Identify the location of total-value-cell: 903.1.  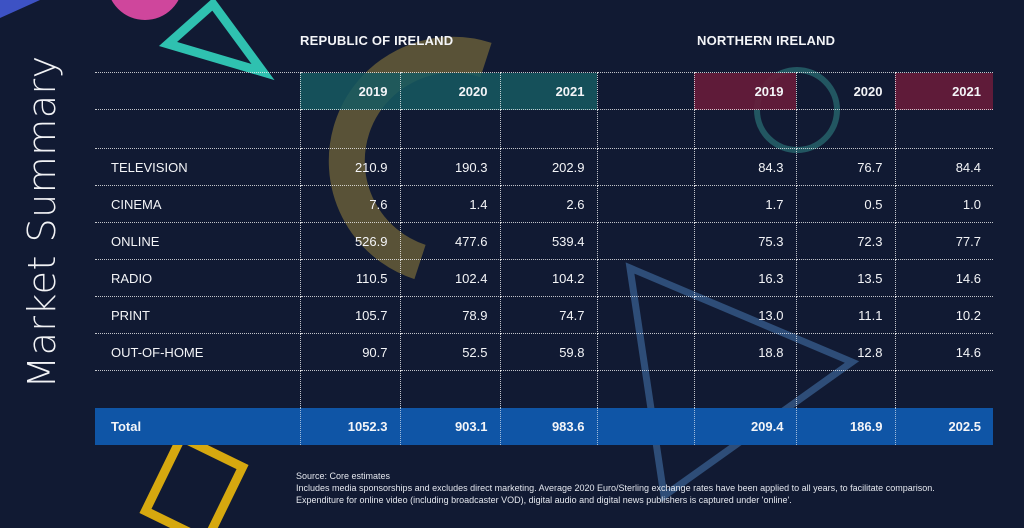
(450, 426).